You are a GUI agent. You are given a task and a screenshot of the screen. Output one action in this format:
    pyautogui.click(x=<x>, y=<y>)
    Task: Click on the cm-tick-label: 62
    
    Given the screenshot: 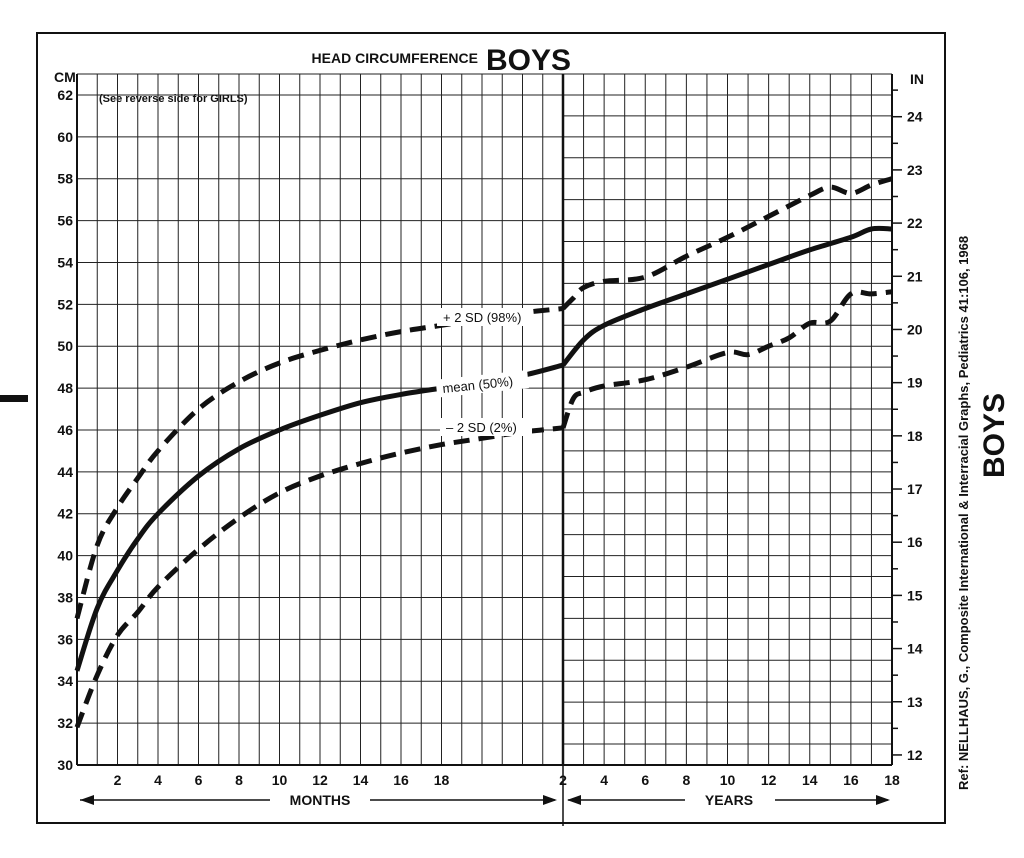 What is the action you would take?
    pyautogui.click(x=65, y=95)
    